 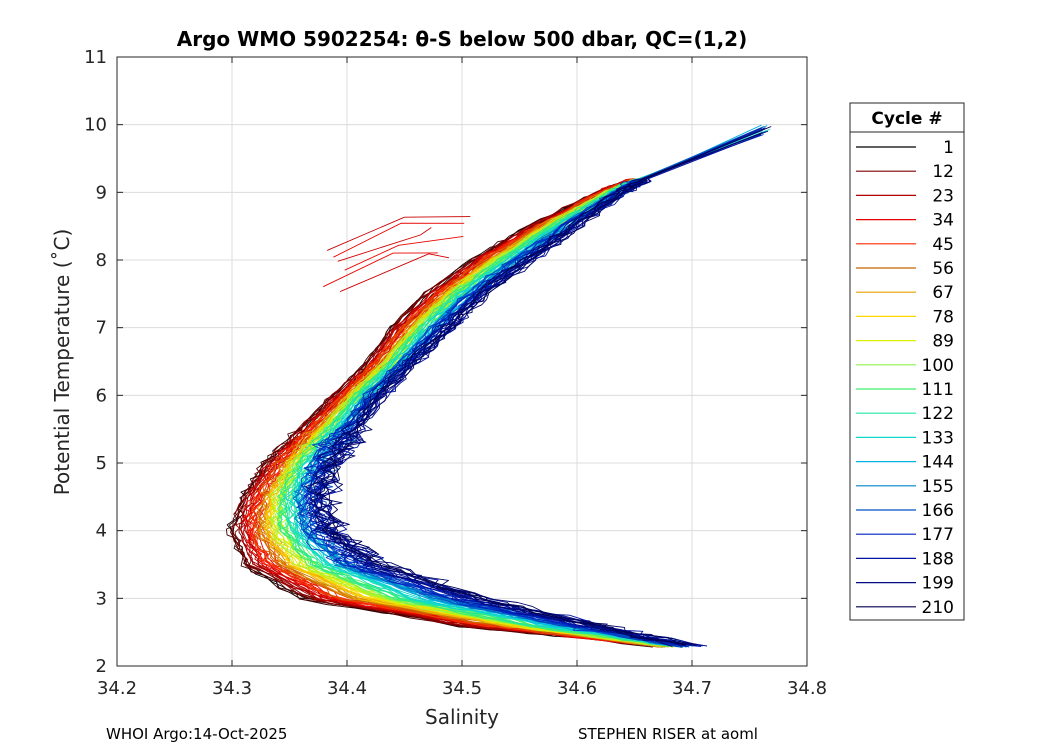 I want to click on legend-label: 12, so click(x=943, y=172).